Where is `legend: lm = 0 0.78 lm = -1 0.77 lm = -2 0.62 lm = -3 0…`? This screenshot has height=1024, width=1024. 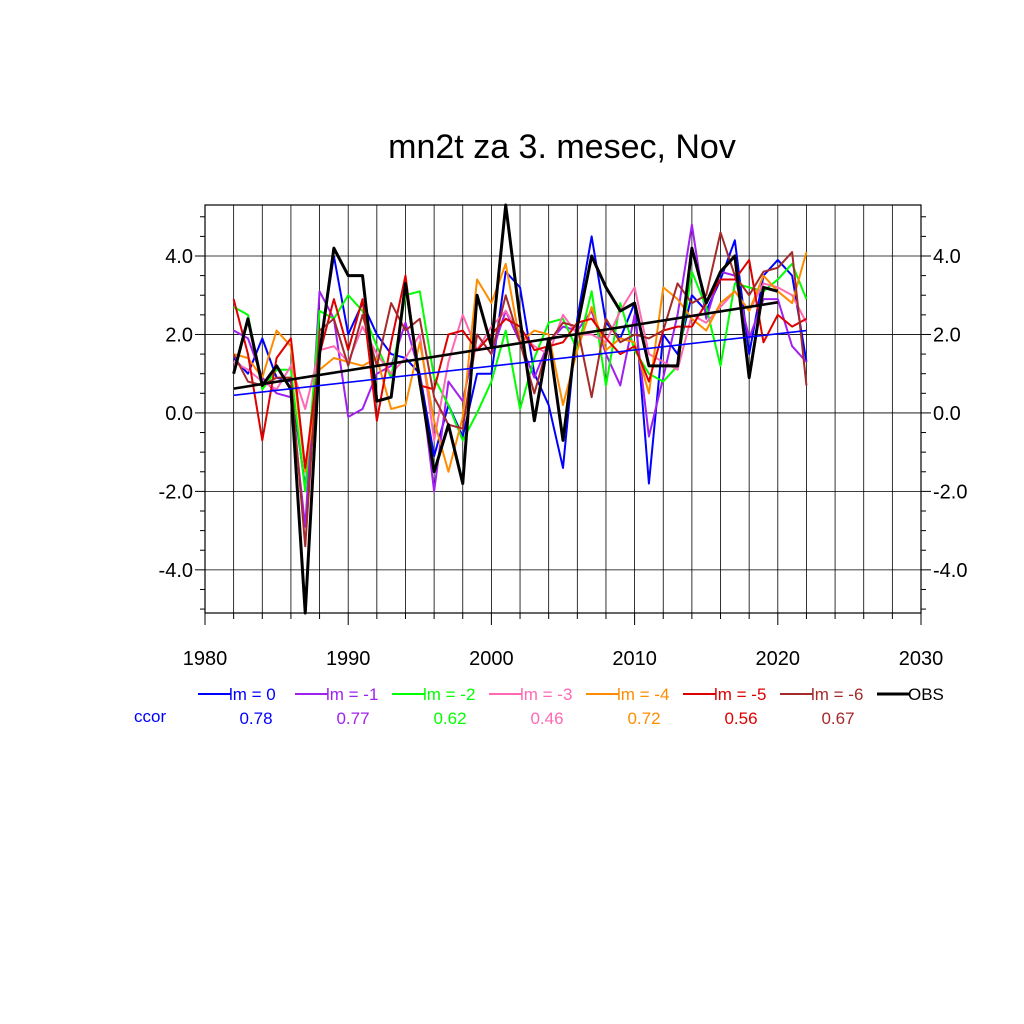
legend: lm = 0 0.78 lm = -1 0.77 lm = -2 0.62 lm = -3 0… is located at coordinates (539, 706).